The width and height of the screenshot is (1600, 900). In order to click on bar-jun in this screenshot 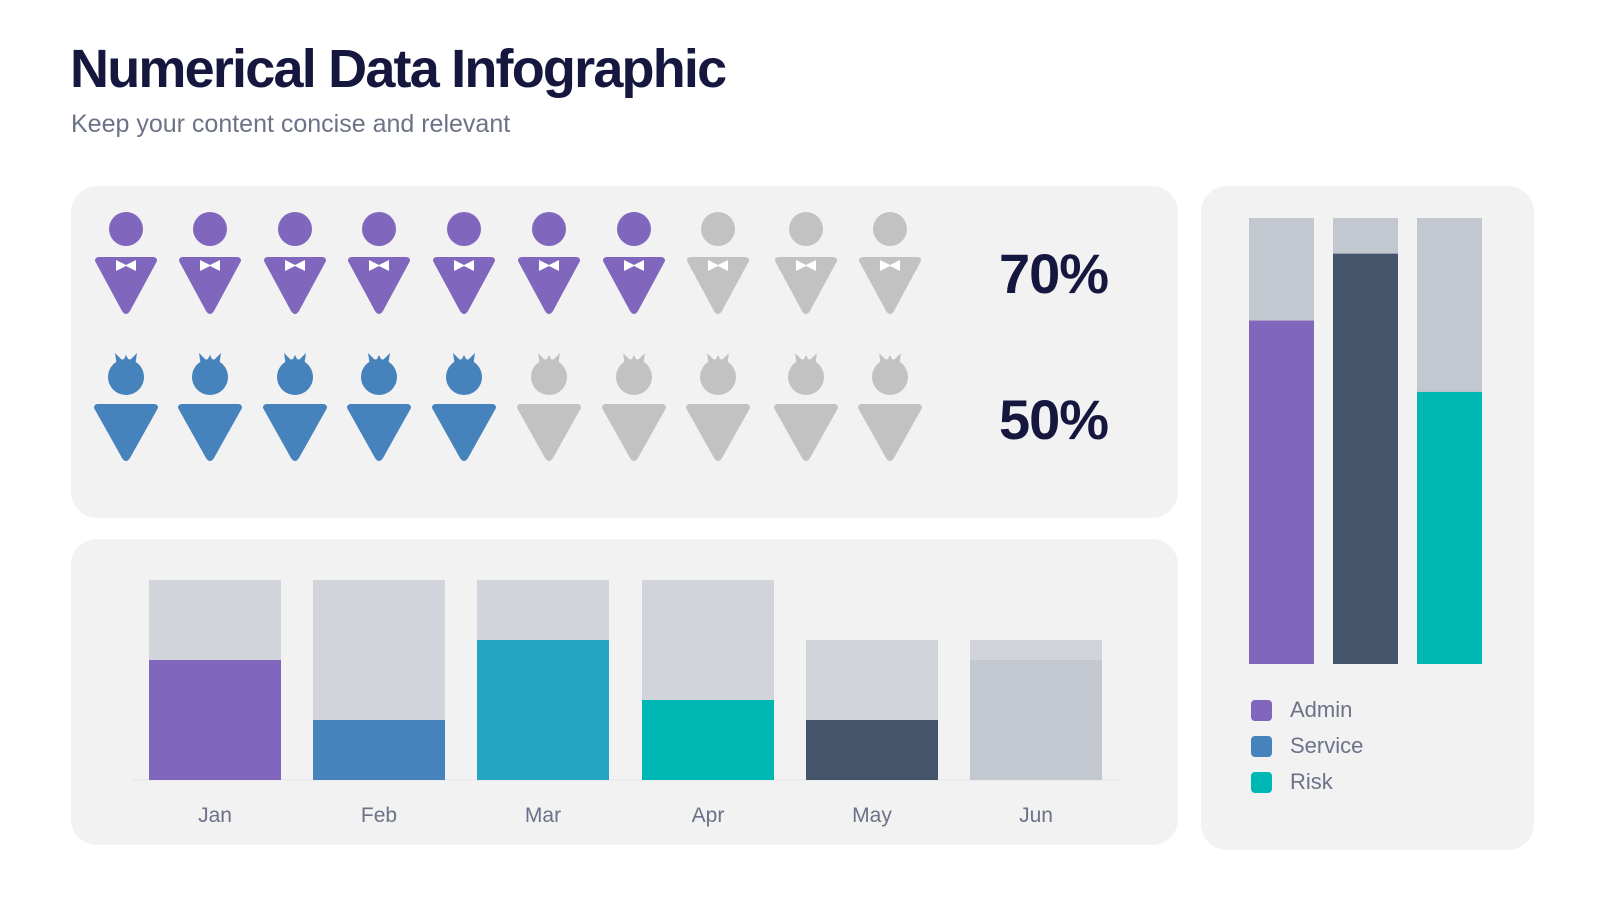, I will do `click(1036, 720)`.